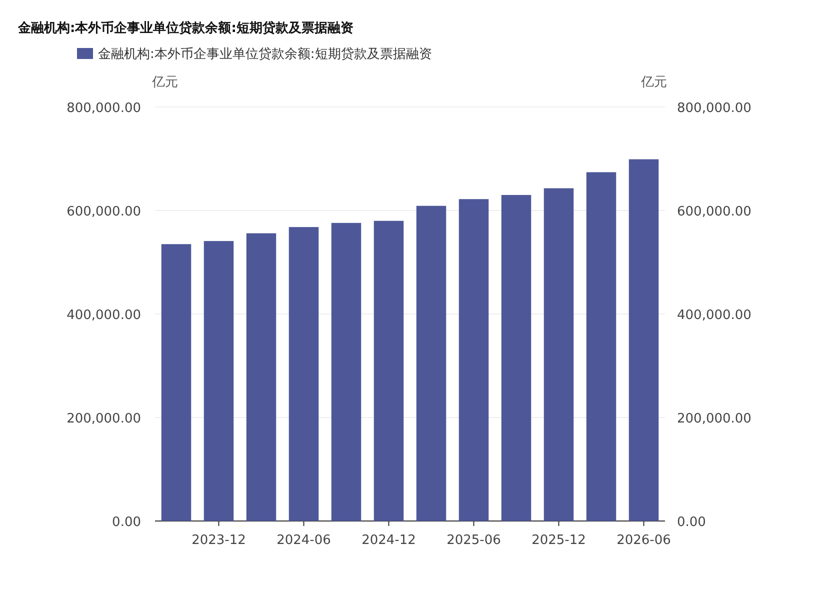 This screenshot has height=598, width=816. What do you see at coordinates (185, 28) in the screenshot?
I see `chart-title: 金融机构:本外币企事业单位贷款余额:短期贷款及票据融资` at bounding box center [185, 28].